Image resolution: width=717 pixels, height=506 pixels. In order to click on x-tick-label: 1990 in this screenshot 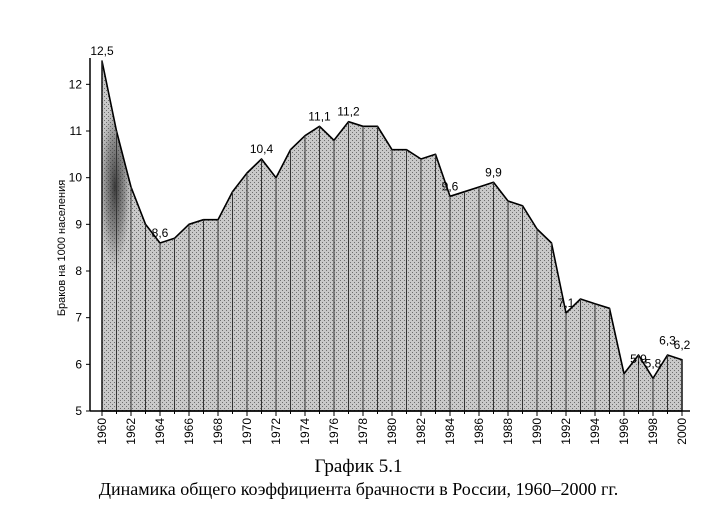, I will do `click(537, 431)`.